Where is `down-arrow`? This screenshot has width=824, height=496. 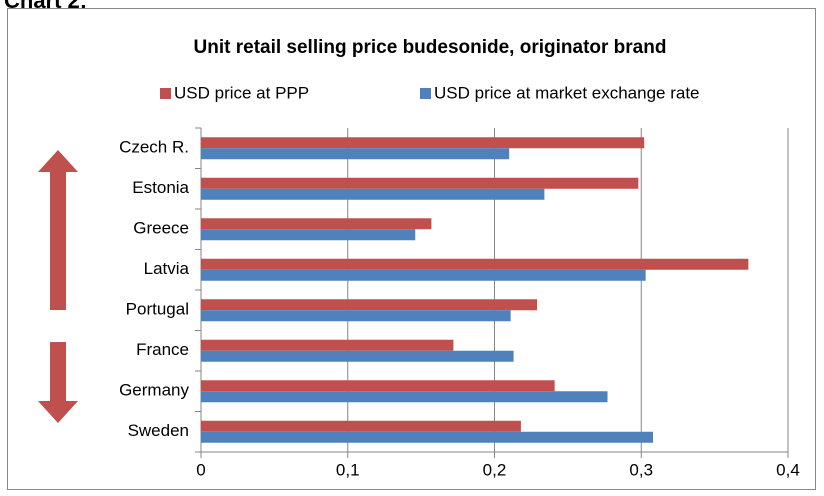 down-arrow is located at coordinates (58, 382).